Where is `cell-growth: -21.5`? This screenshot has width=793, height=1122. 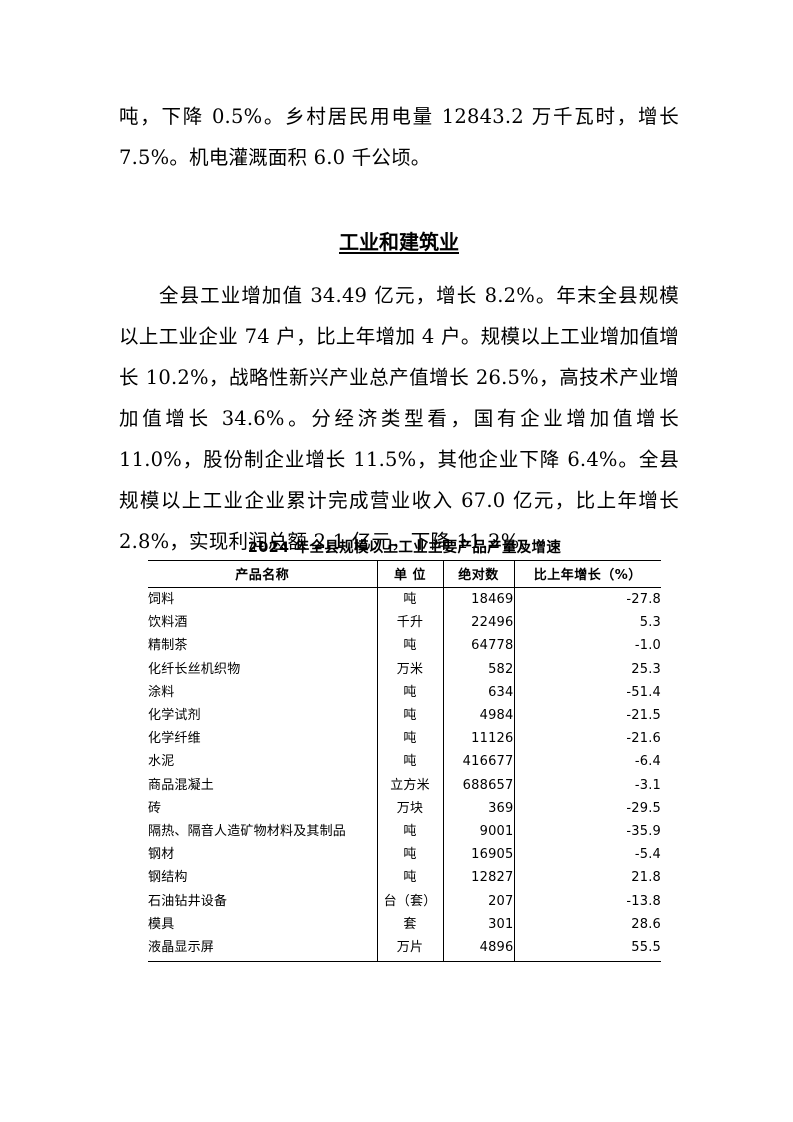 cell-growth: -21.5 is located at coordinates (643, 716).